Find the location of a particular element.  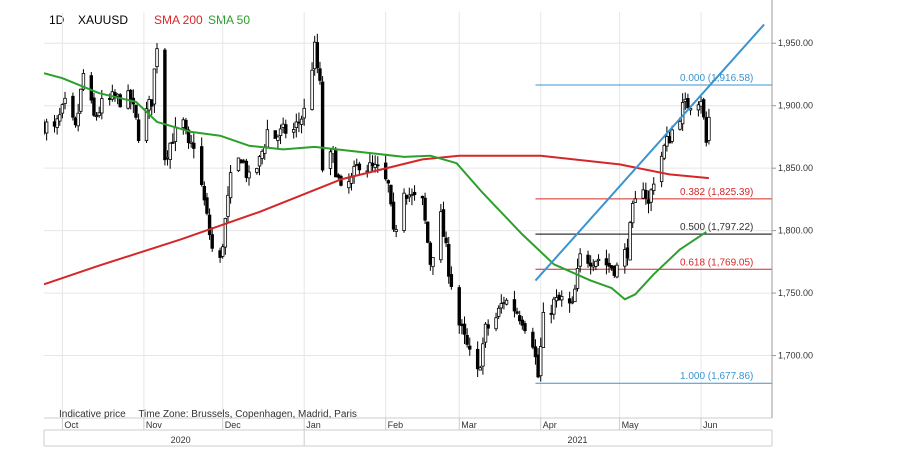

fib-level-label: 1.000 (1,677.86) is located at coordinates (716, 376).